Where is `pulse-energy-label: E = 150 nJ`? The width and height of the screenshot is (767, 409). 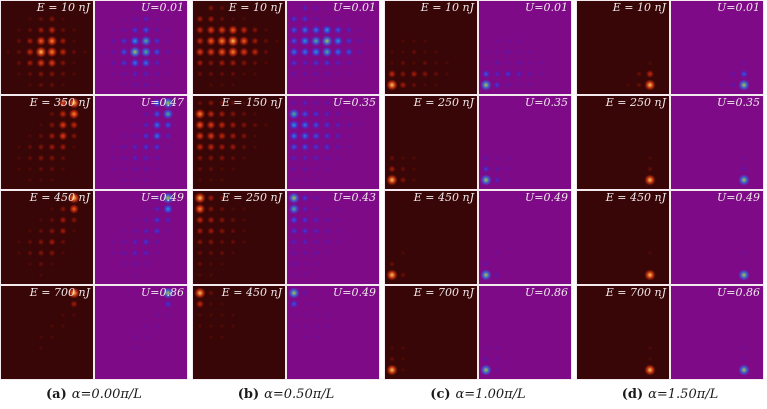 pulse-energy-label: E = 150 nJ is located at coordinates (251, 102).